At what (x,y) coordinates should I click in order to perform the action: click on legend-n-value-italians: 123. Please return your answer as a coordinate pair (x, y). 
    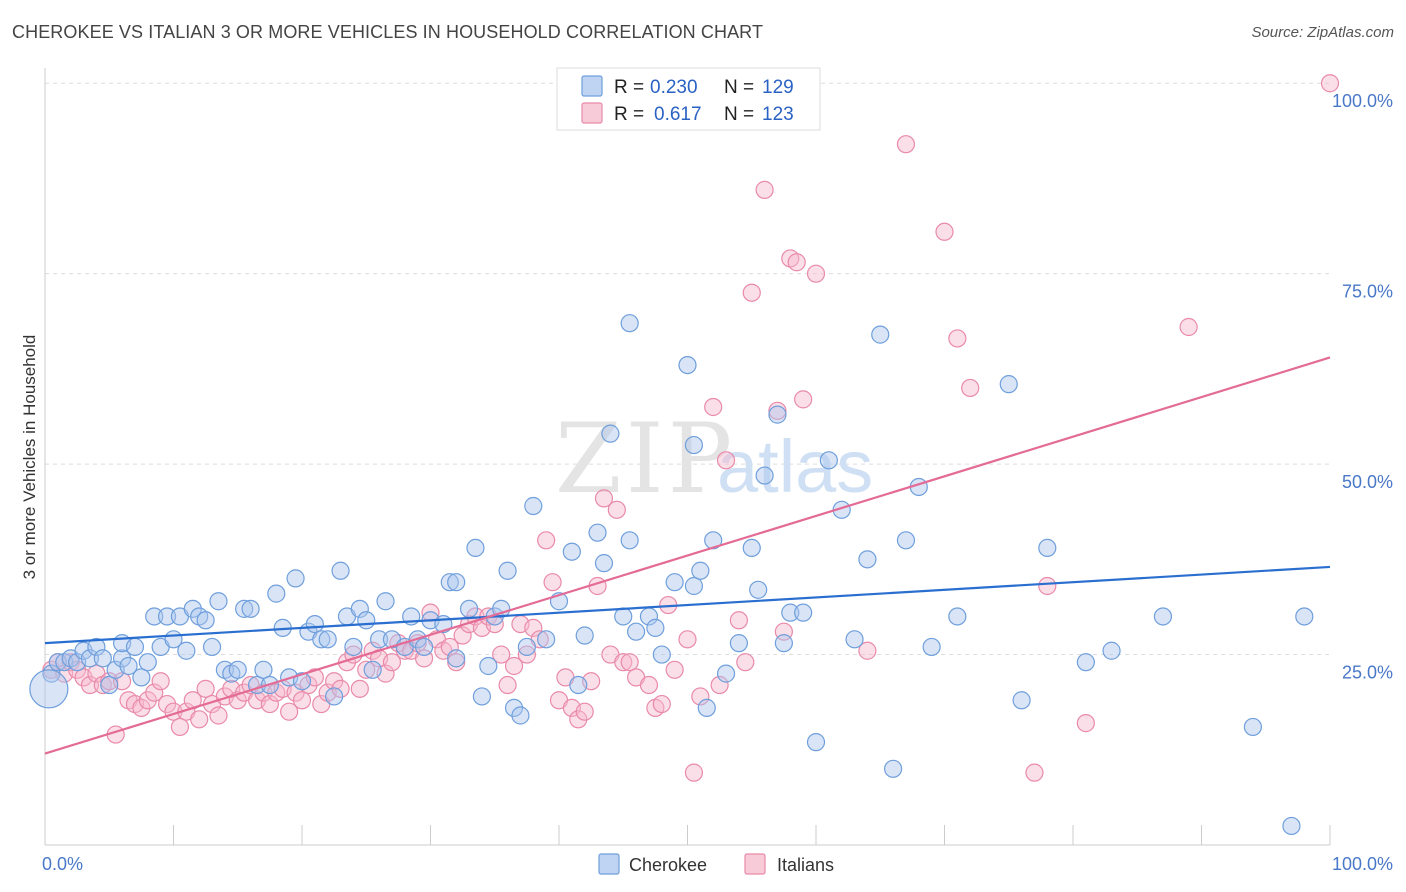
    Looking at the image, I should click on (778, 114).